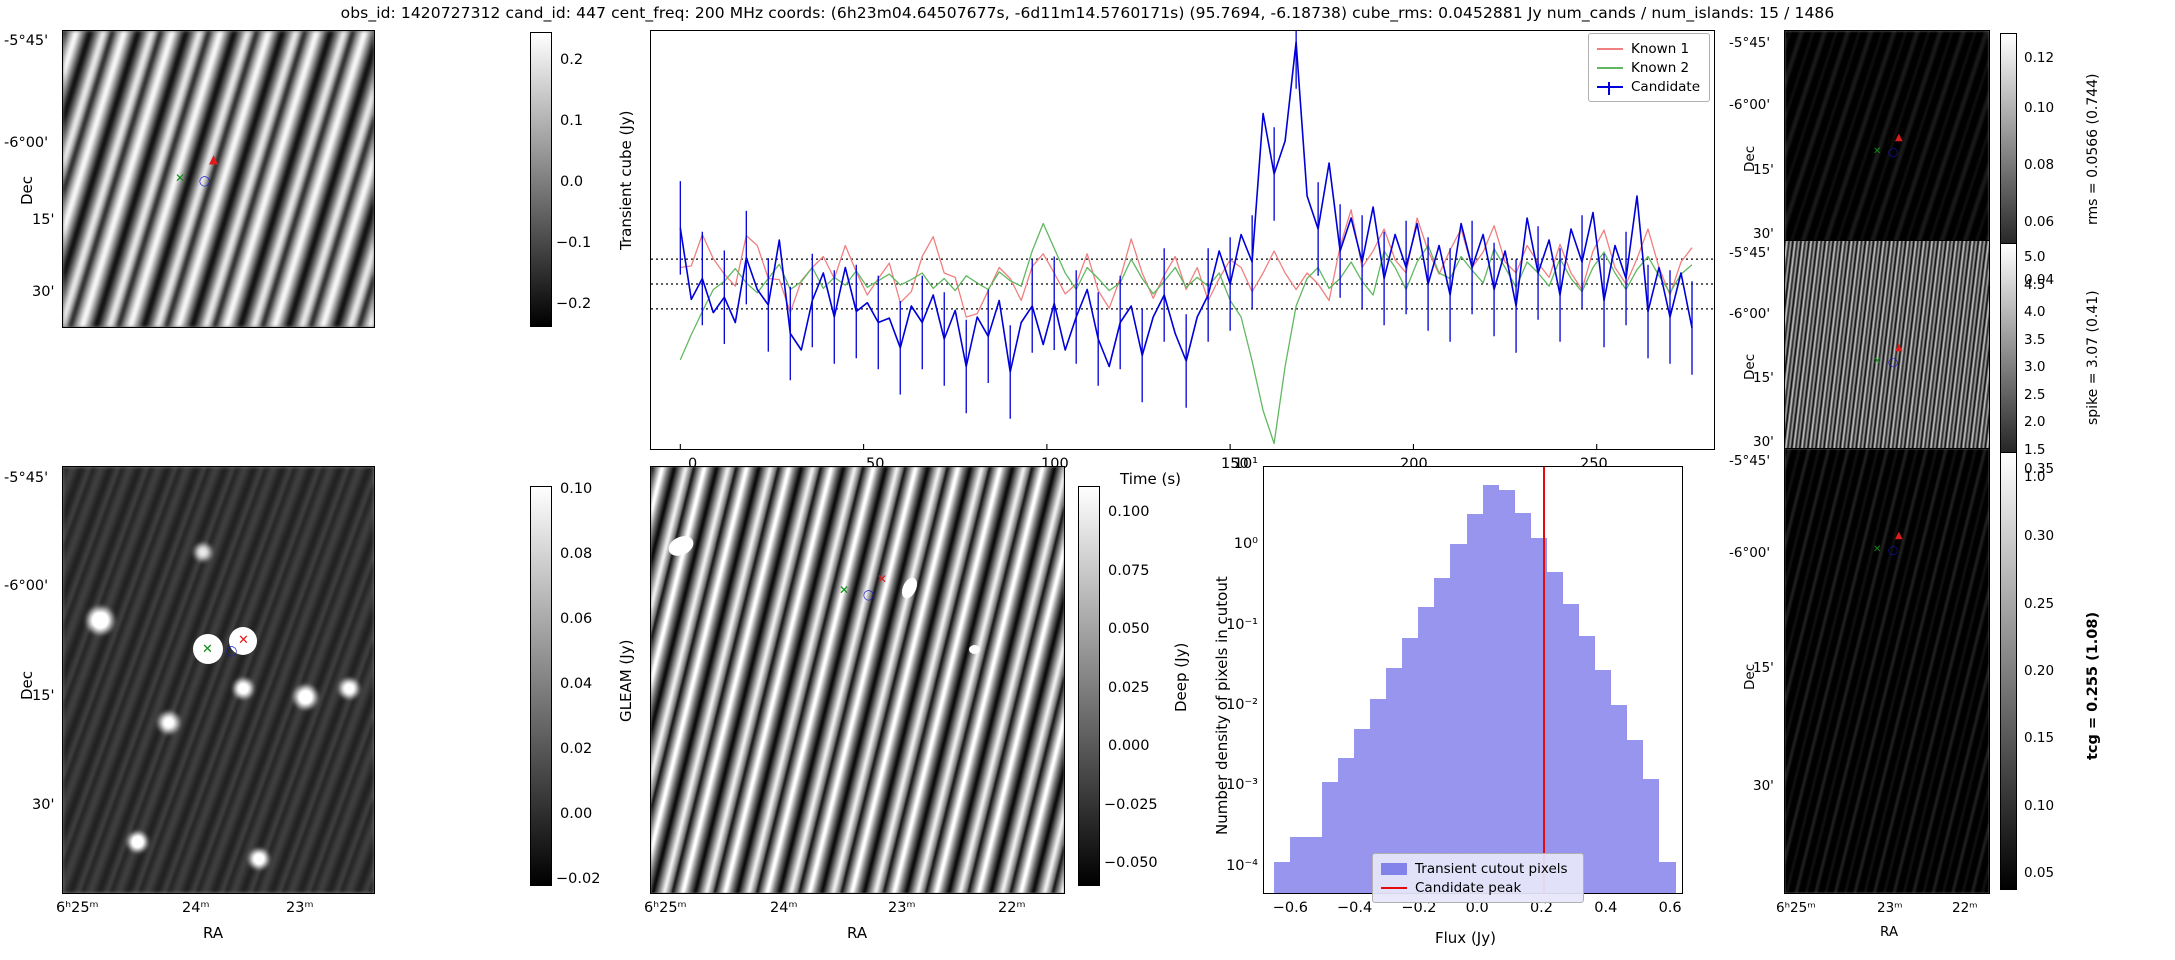 This screenshot has height=960, width=2175. I want to click on spike-cbar-ticks-1: 4.5, so click(2035, 284).